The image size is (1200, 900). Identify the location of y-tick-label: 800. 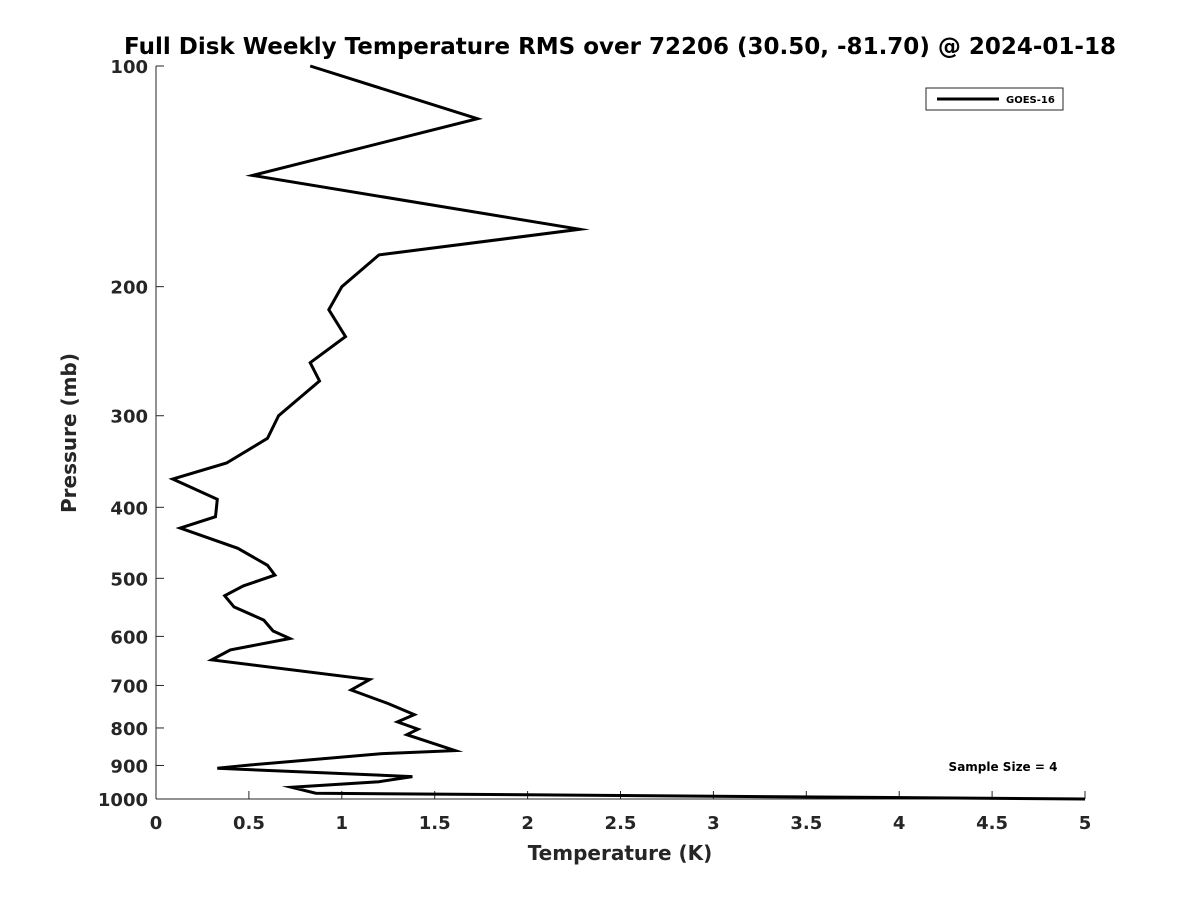
(129, 729).